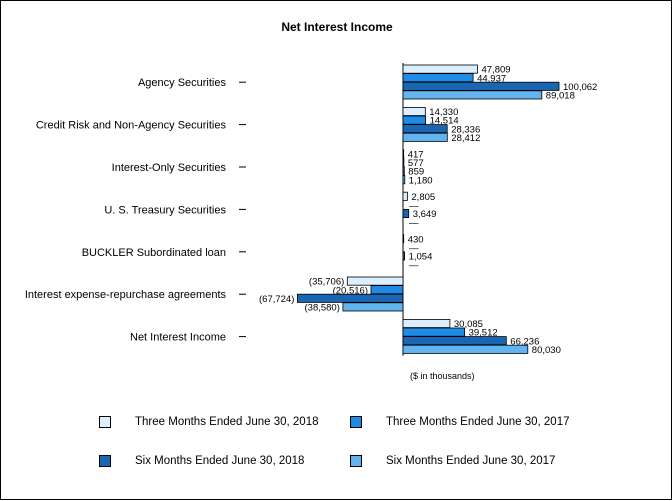  Describe the element at coordinates (416, 163) in the screenshot. I see `data-label: 577` at that location.